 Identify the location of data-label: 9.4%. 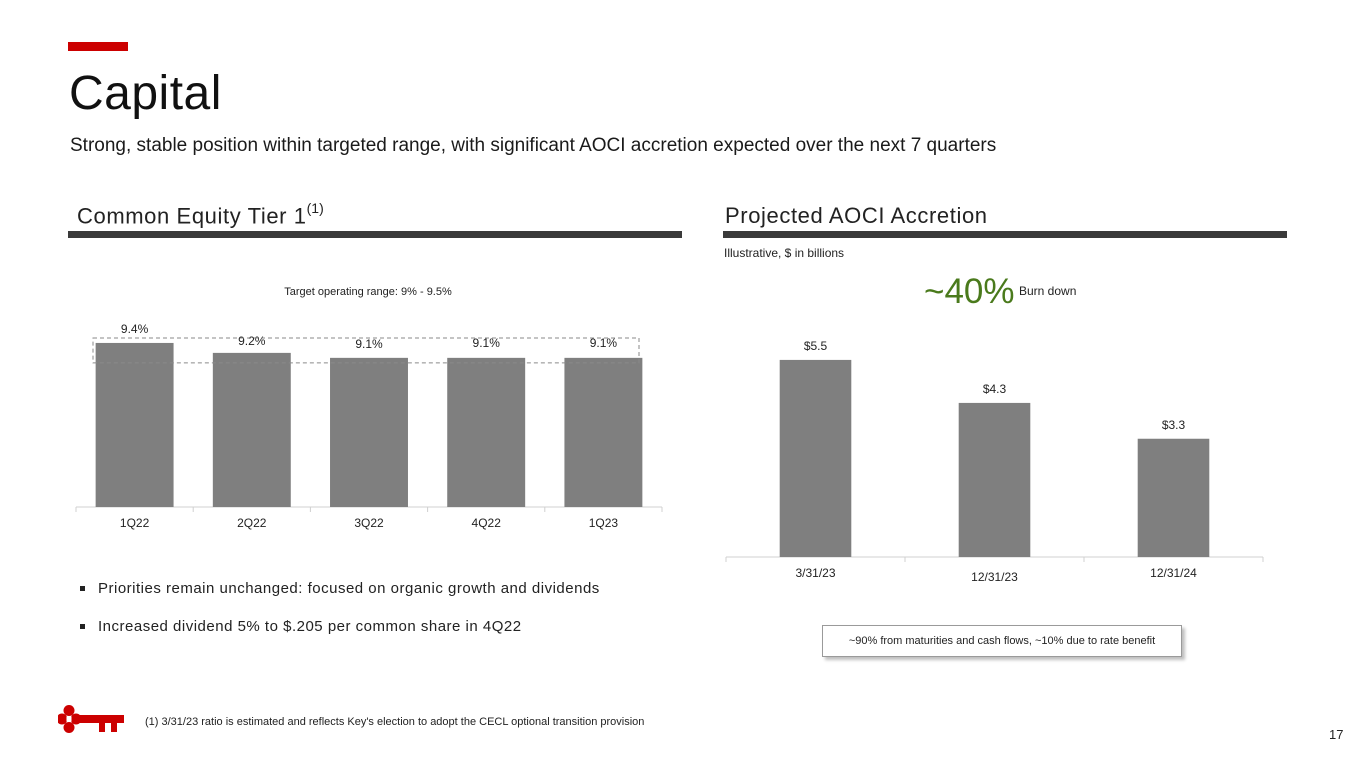
(135, 329).